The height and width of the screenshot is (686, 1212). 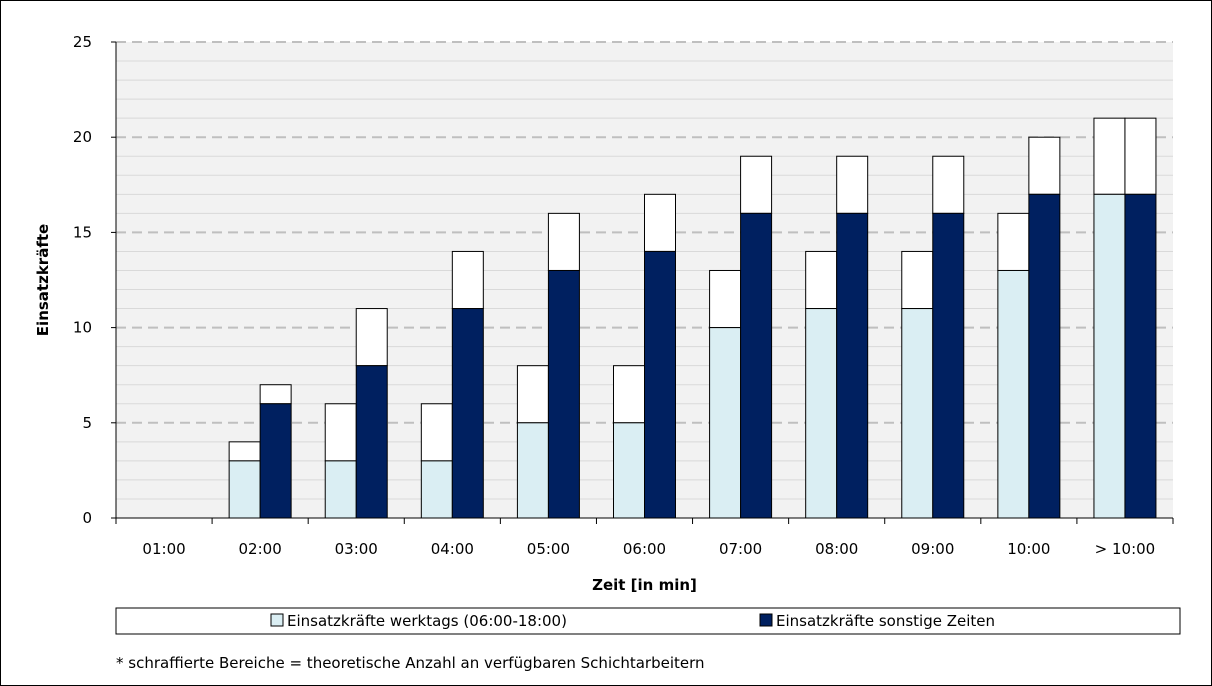 What do you see at coordinates (836, 549) in the screenshot?
I see `x-tick-label: 08:00` at bounding box center [836, 549].